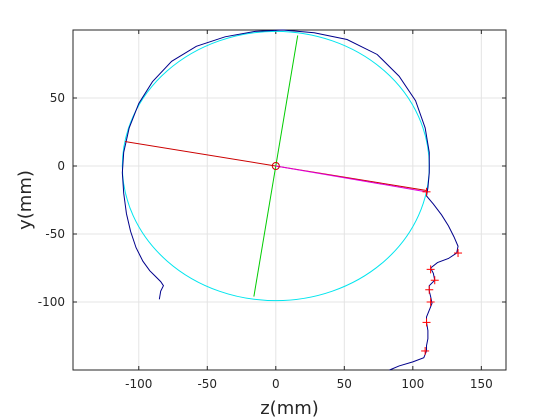 The height and width of the screenshot is (420, 560). What do you see at coordinates (138, 384) in the screenshot?
I see `x-tick-label: -100` at bounding box center [138, 384].